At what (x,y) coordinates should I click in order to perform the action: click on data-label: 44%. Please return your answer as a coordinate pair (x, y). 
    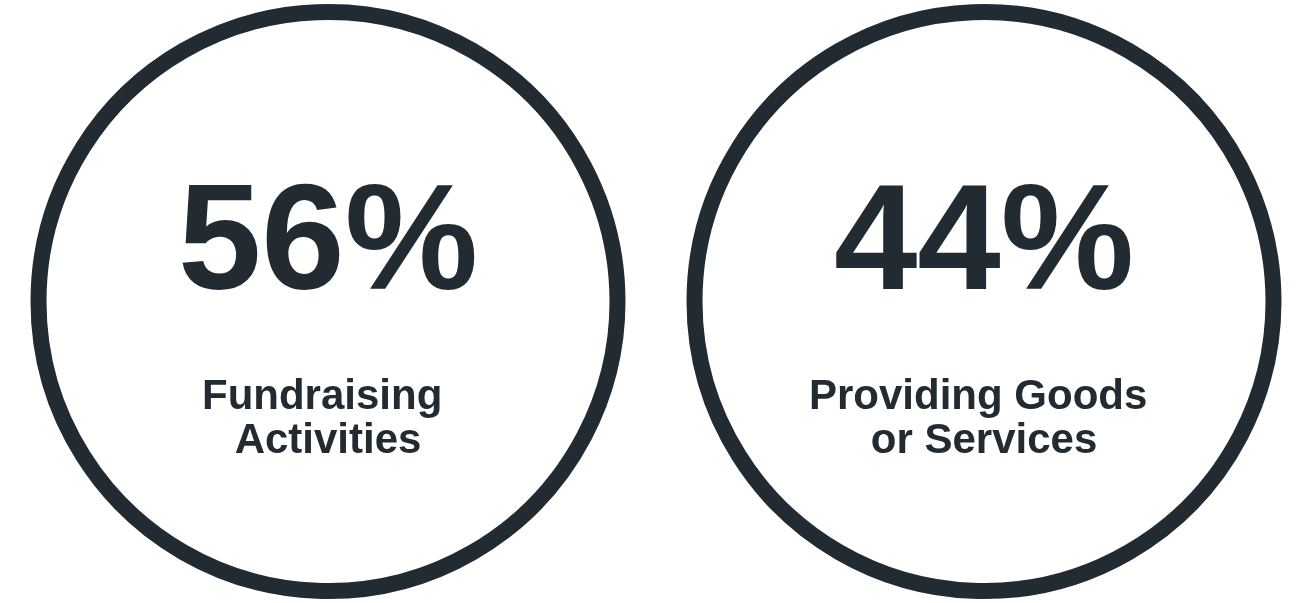
    Looking at the image, I should click on (984, 236).